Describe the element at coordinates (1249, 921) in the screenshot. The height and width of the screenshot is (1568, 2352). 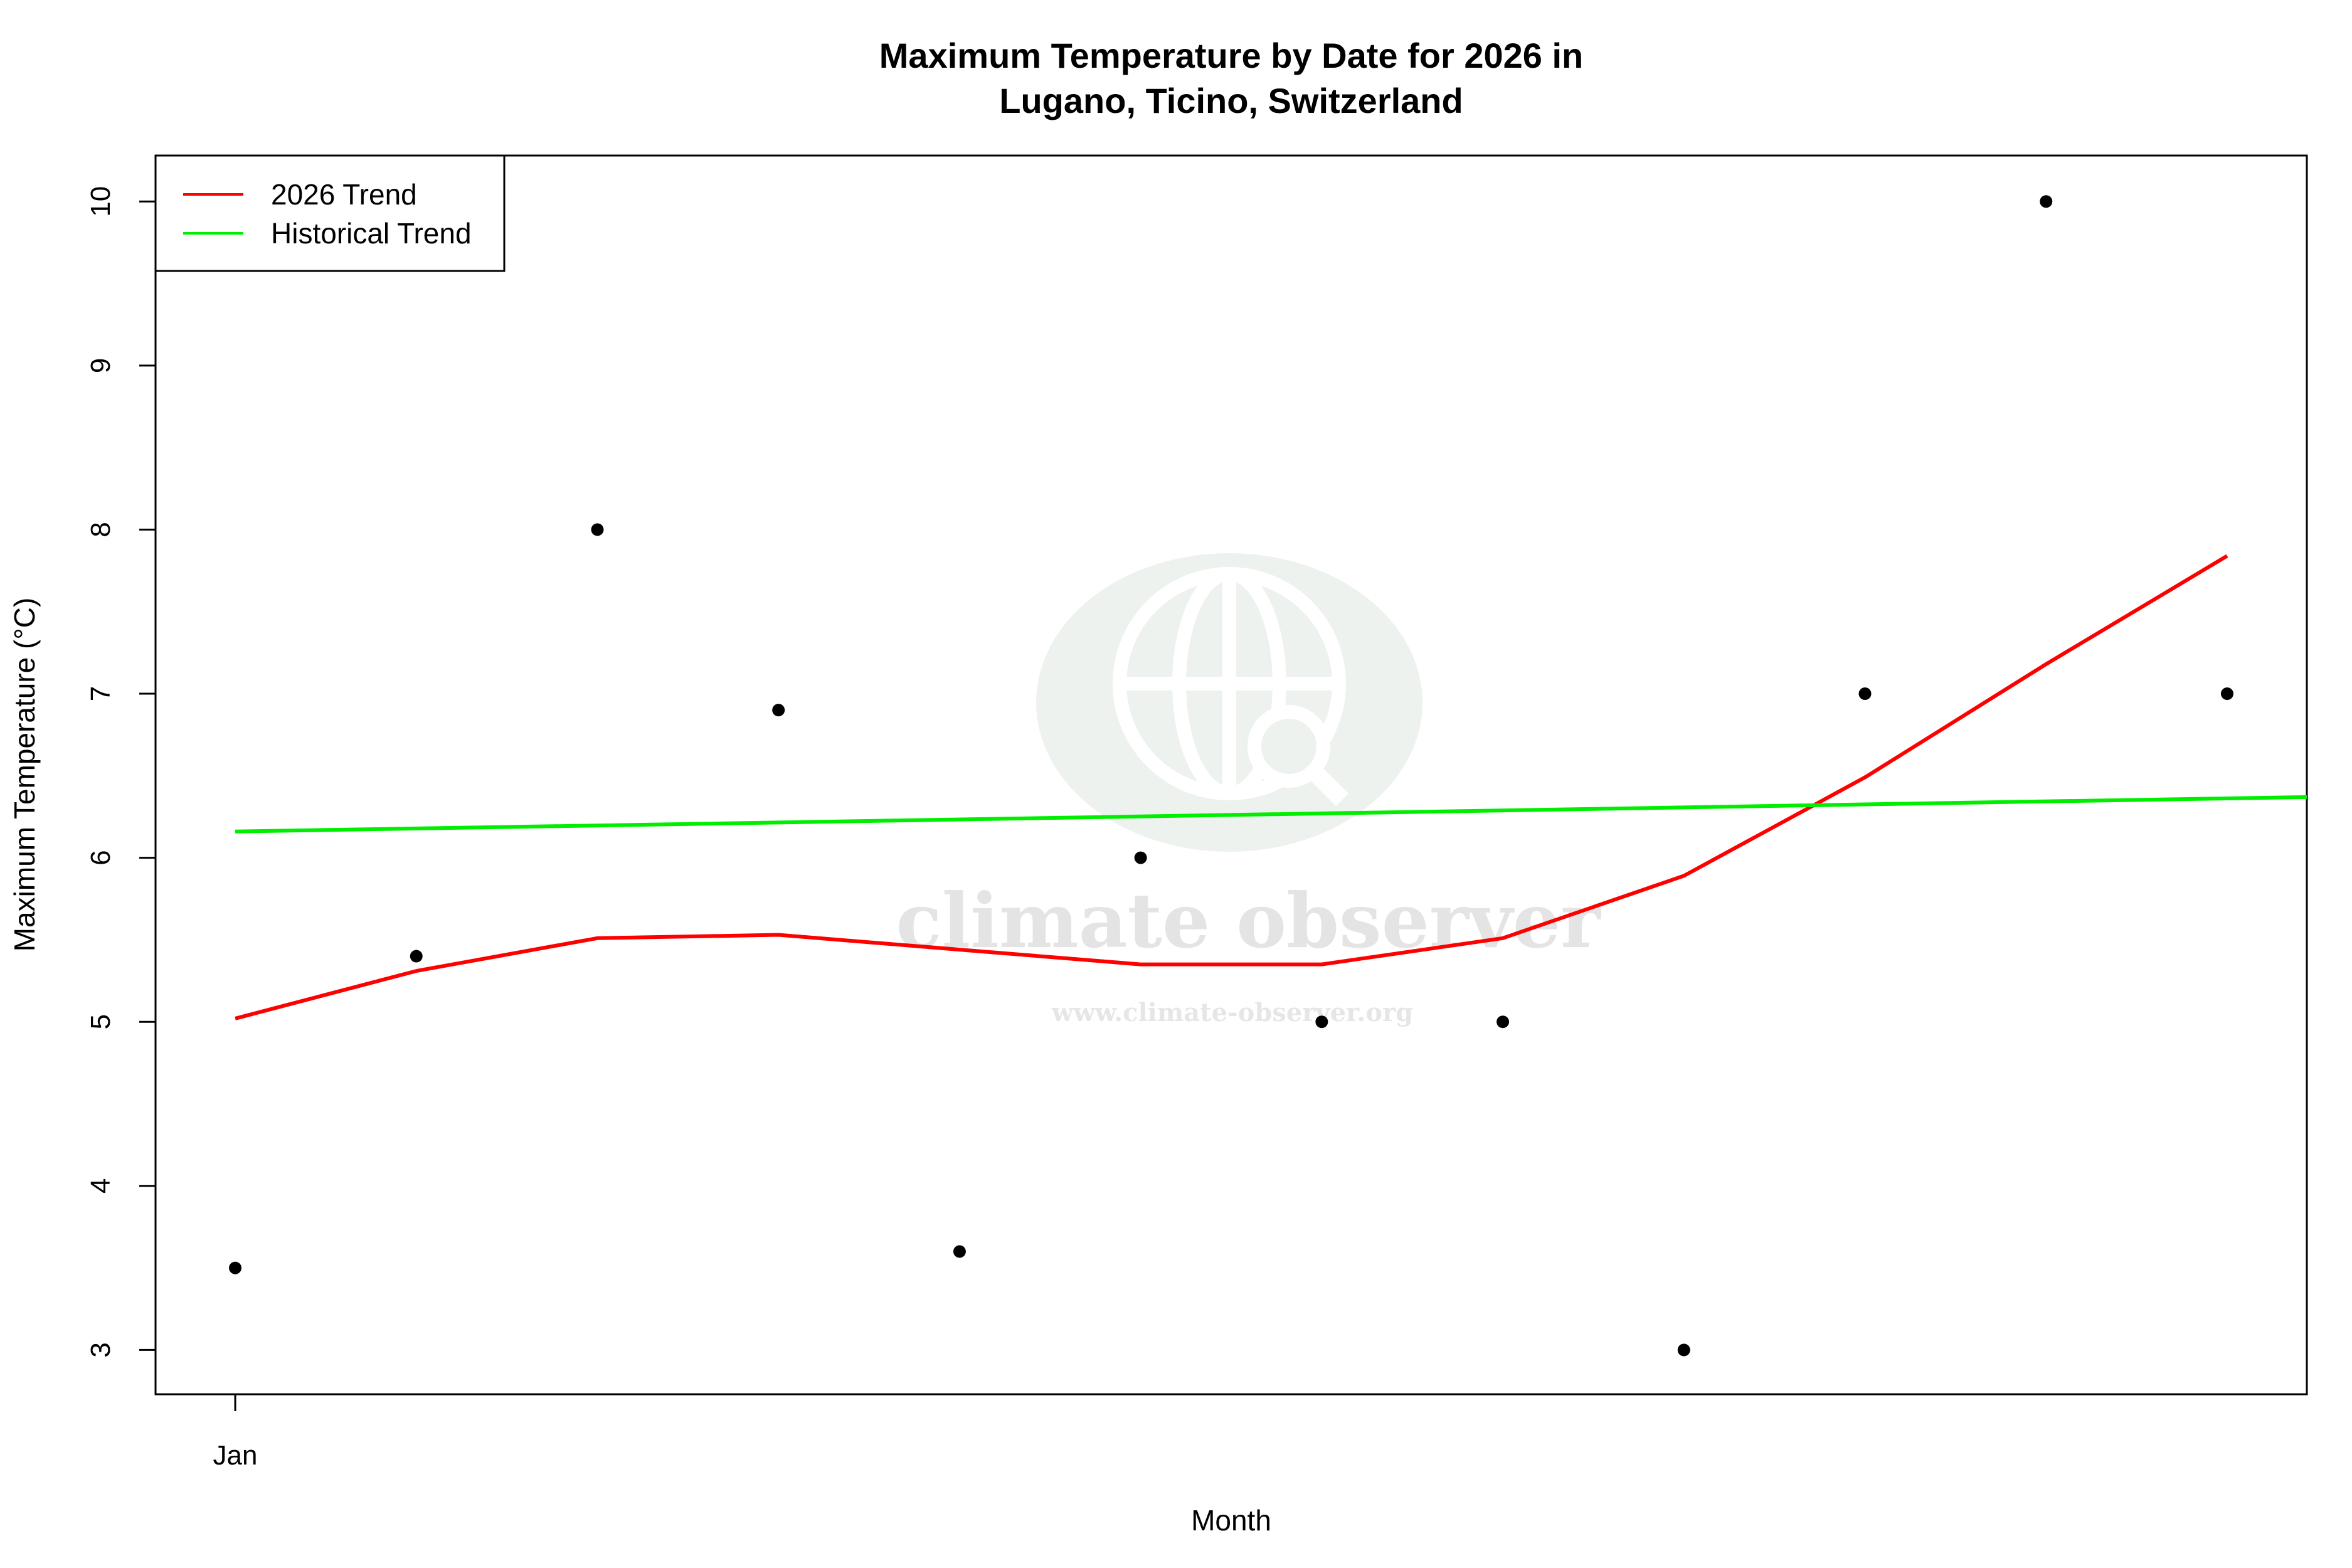
I see `watermark-brand: climate observer` at that location.